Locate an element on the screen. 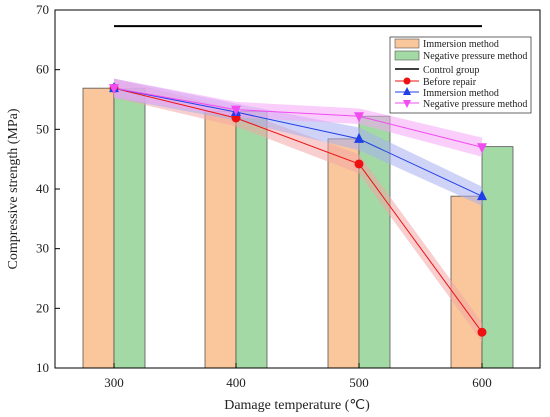  line-negative-pressure is located at coordinates (298, 117).